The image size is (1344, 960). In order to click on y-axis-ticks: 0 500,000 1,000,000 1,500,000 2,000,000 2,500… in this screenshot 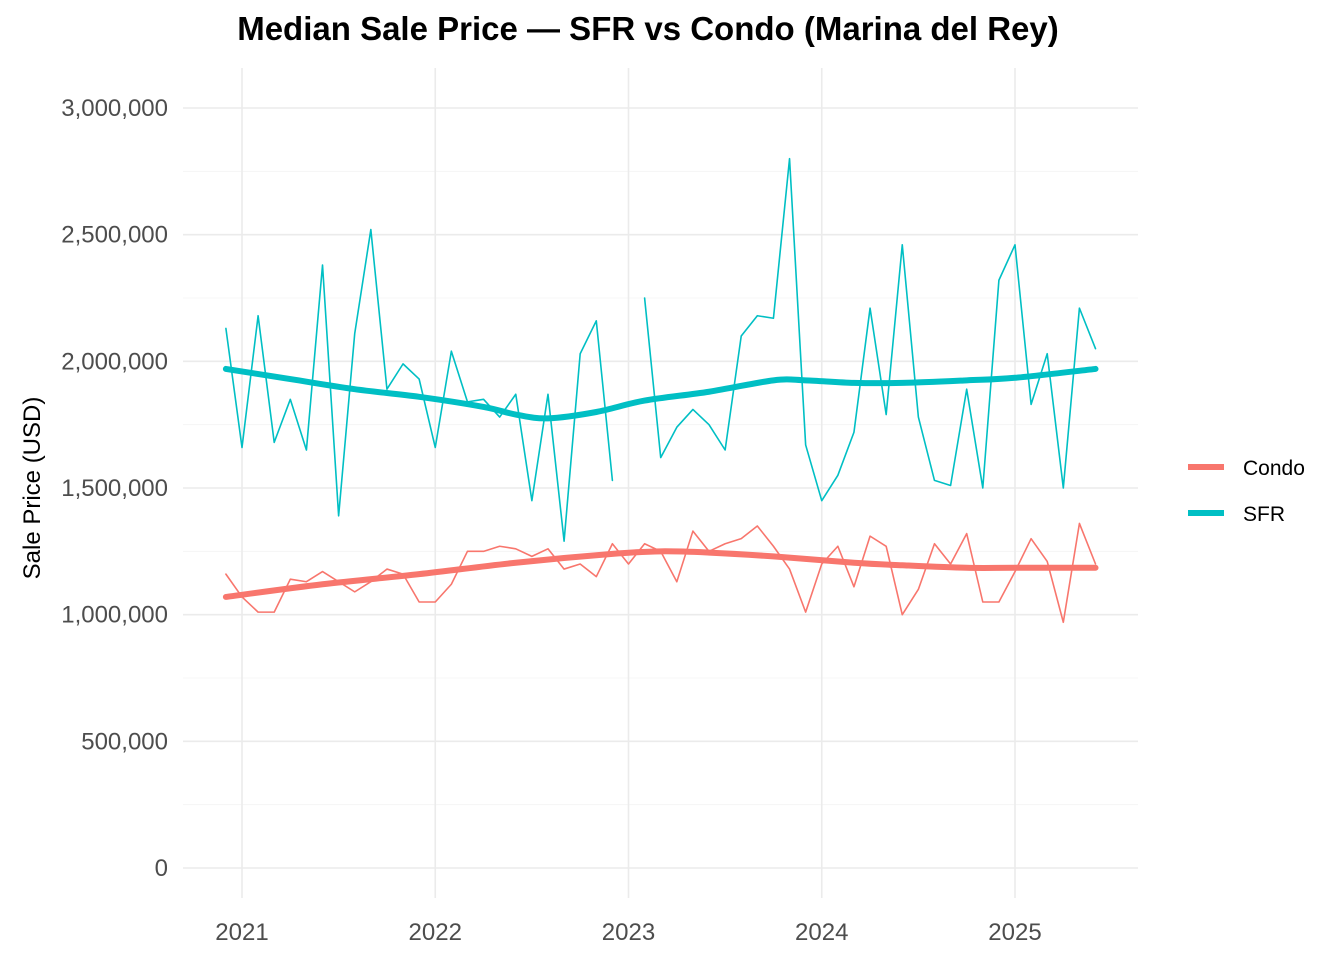, I will do `click(114, 488)`.